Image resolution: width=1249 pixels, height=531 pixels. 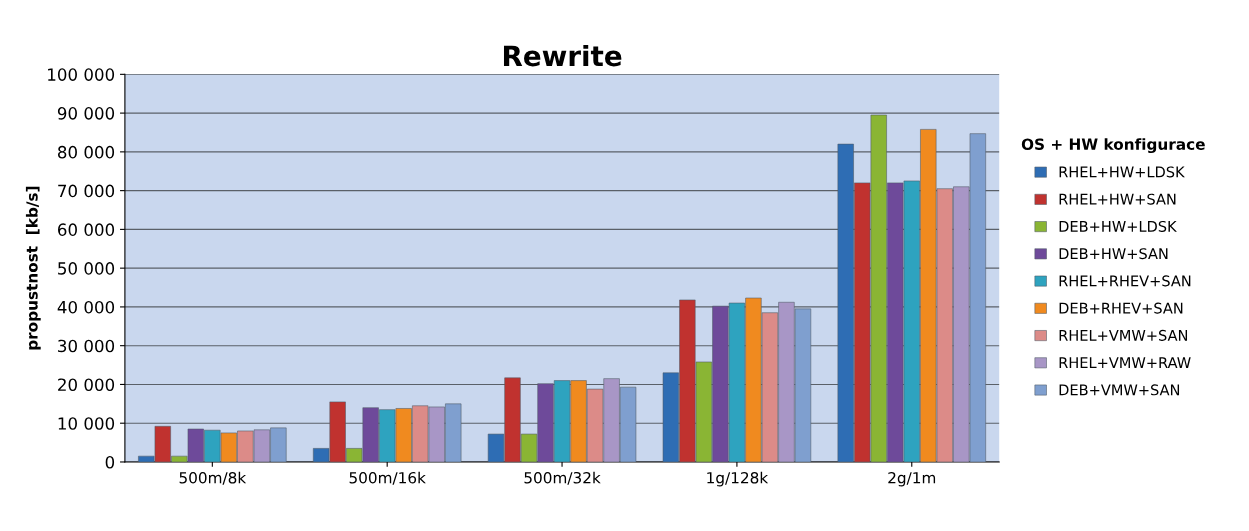 I want to click on legend-label: RHEL+RHEV+SAN, so click(x=1125, y=281).